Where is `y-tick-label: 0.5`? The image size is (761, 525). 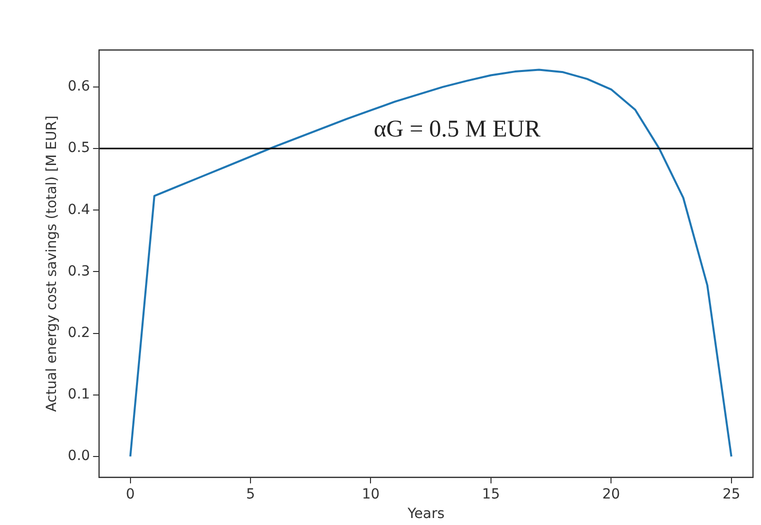 y-tick-label: 0.5 is located at coordinates (79, 148).